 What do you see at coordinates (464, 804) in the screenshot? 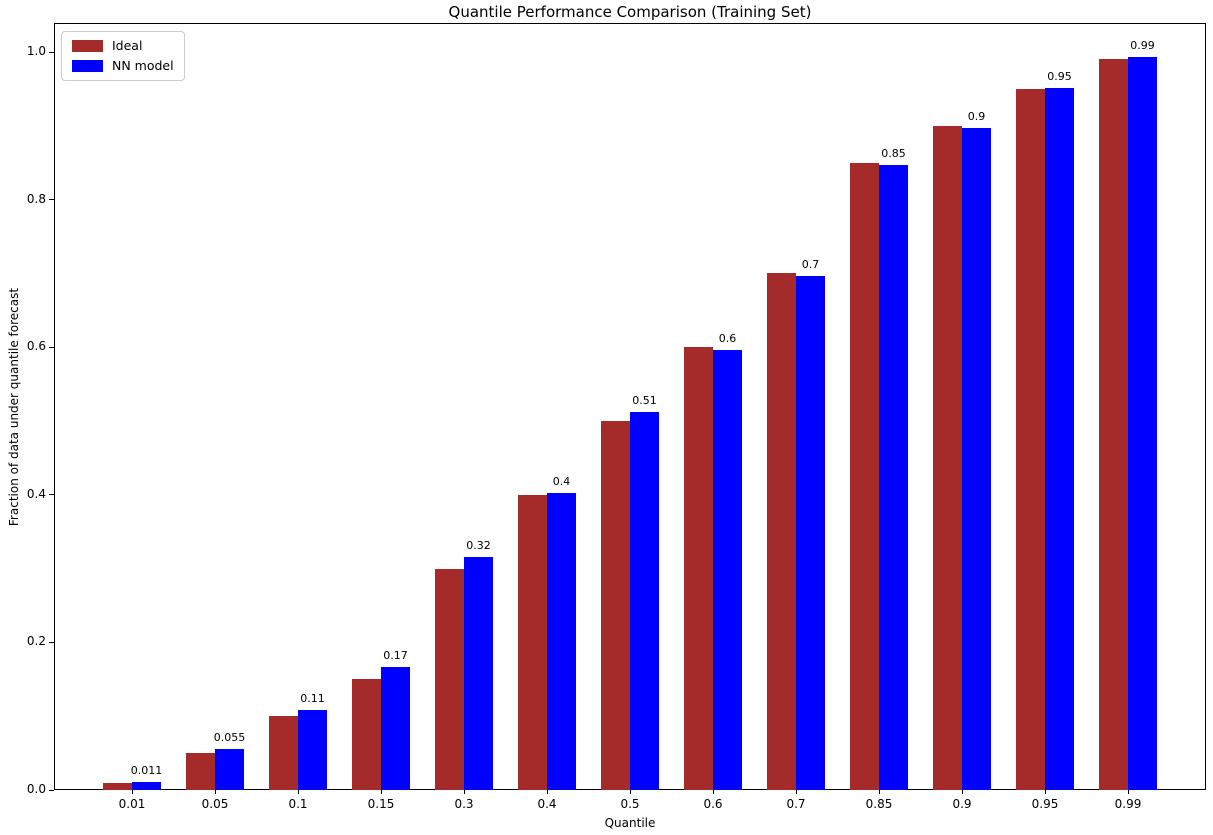
I see `x-tick-label: 0.3` at bounding box center [464, 804].